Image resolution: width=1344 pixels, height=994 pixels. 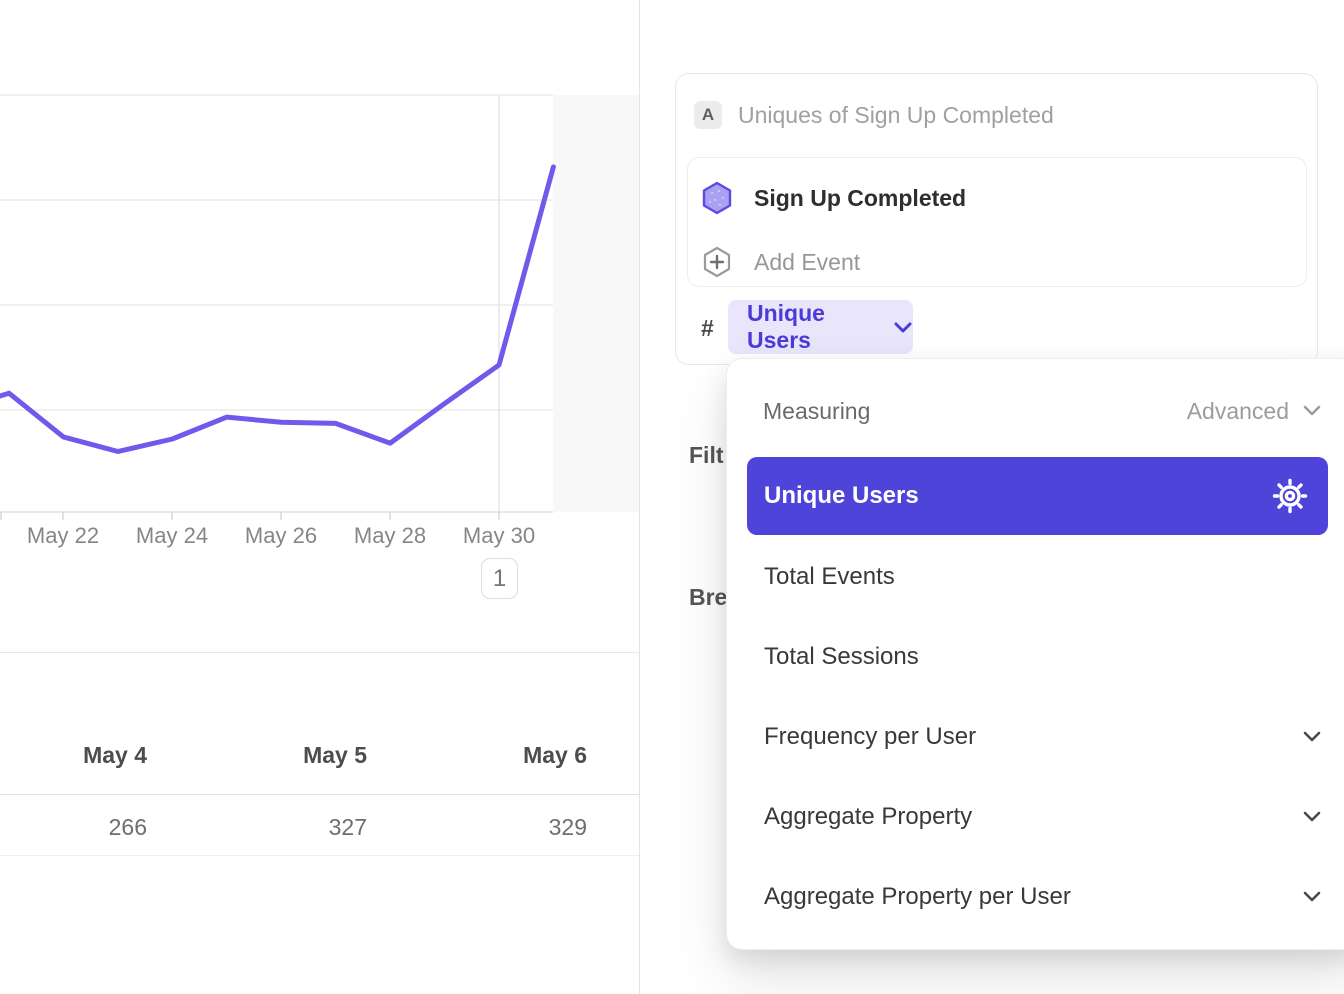 I want to click on event-row-sign-up-completed: Sign Up Completed, so click(x=997, y=198).